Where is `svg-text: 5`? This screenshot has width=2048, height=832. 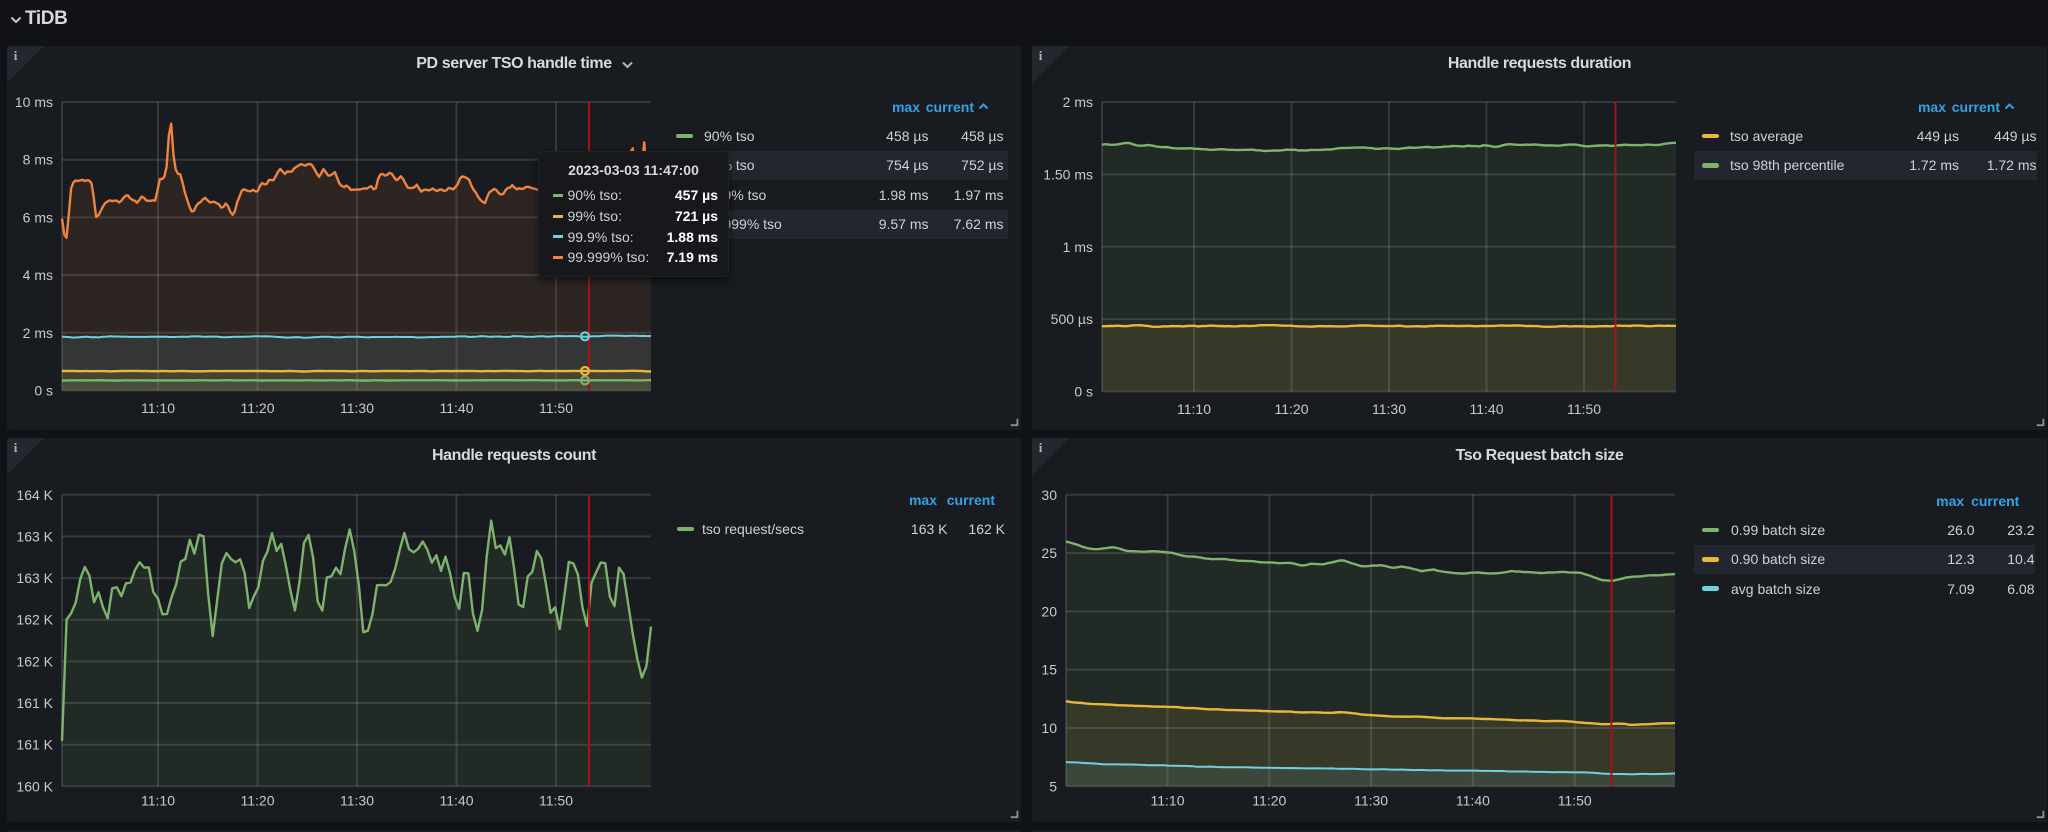 svg-text: 5 is located at coordinates (1053, 786).